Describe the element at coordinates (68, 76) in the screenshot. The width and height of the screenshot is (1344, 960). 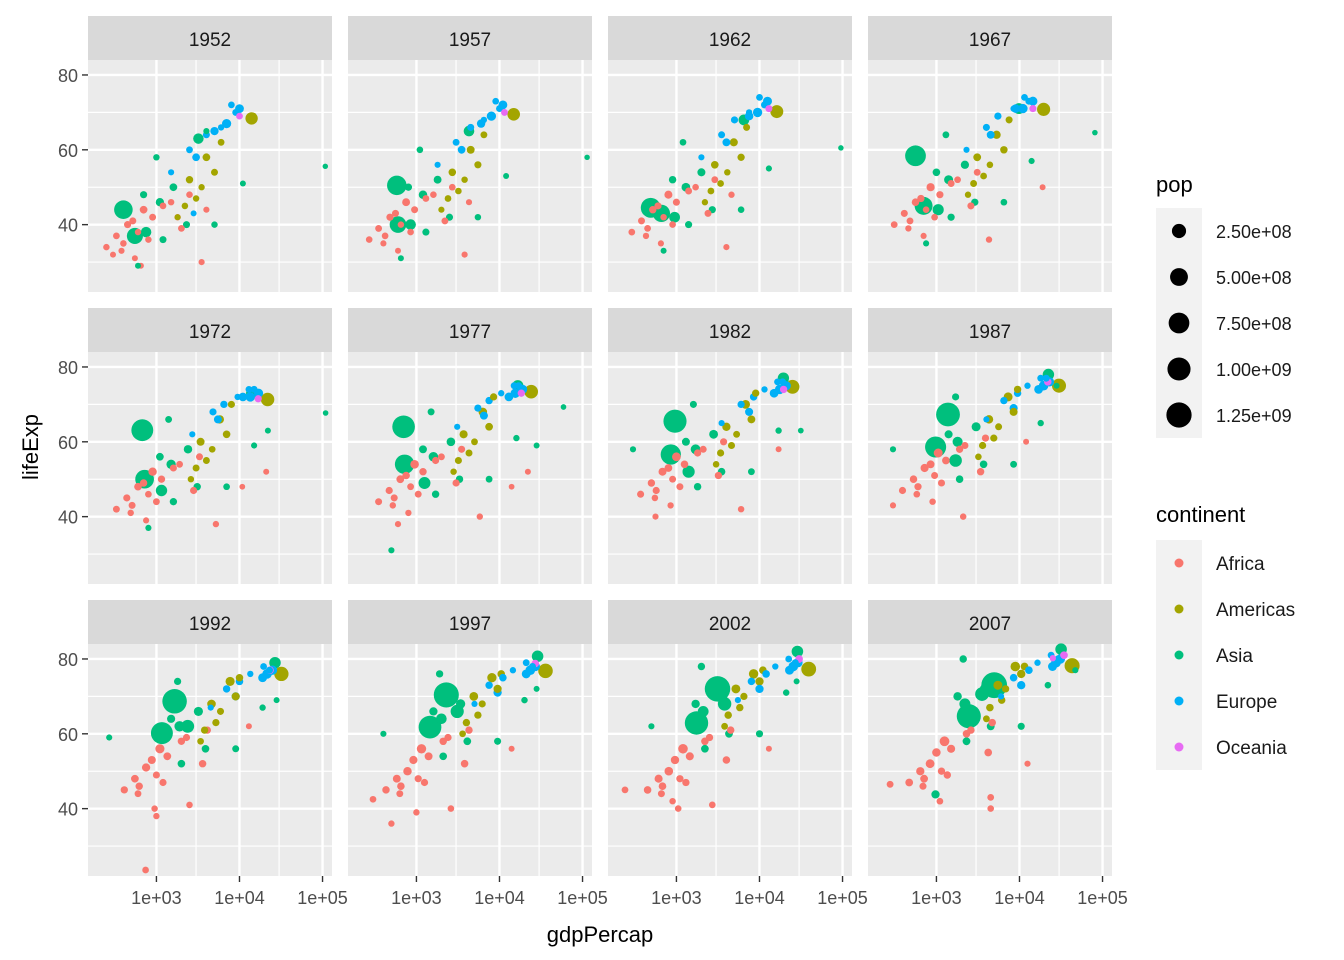
I see `y-tick-label: 80` at that location.